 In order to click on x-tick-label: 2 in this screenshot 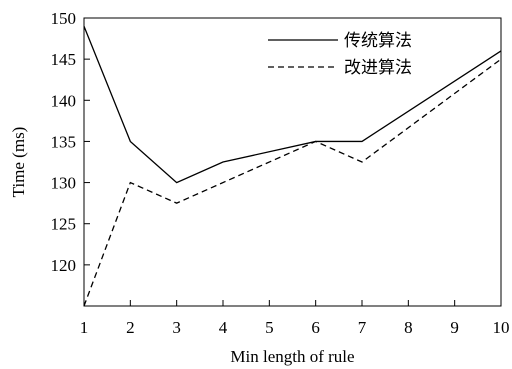, I will do `click(130, 327)`.